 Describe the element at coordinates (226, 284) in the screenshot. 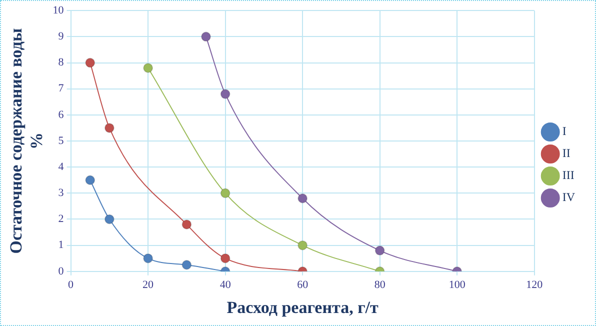

I see `x-tick-label: 40` at that location.